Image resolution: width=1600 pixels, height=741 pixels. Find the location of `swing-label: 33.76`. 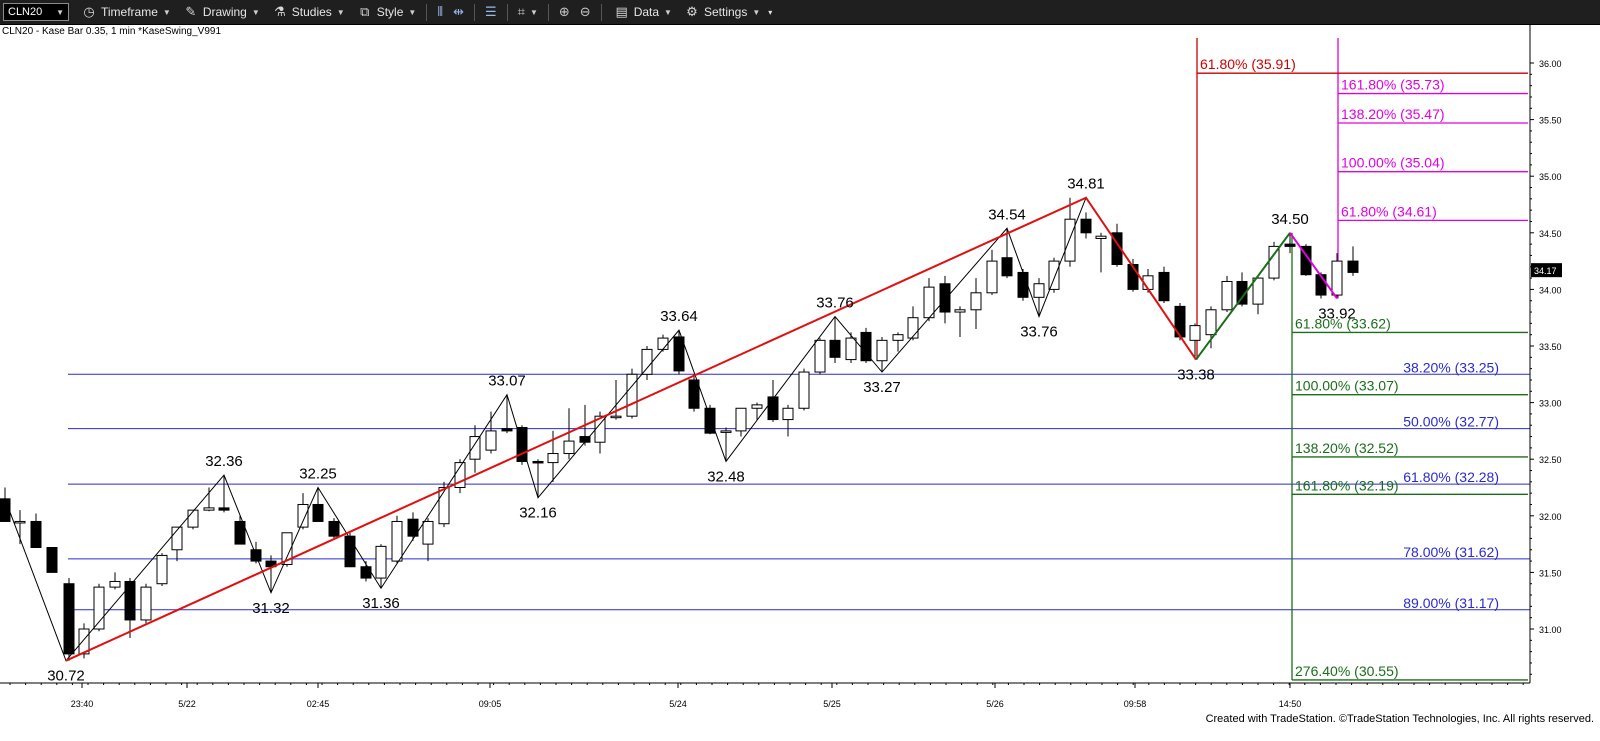

swing-label: 33.76 is located at coordinates (1039, 332).